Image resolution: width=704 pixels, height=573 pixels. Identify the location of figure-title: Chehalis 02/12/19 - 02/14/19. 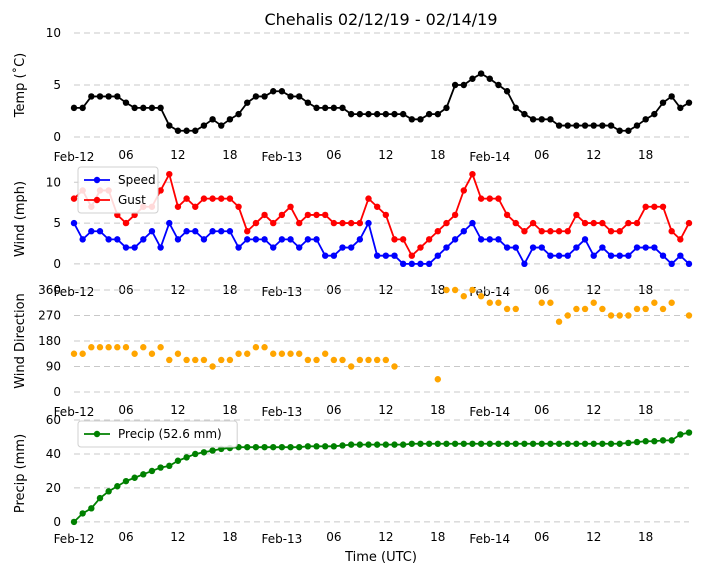
(380, 19).